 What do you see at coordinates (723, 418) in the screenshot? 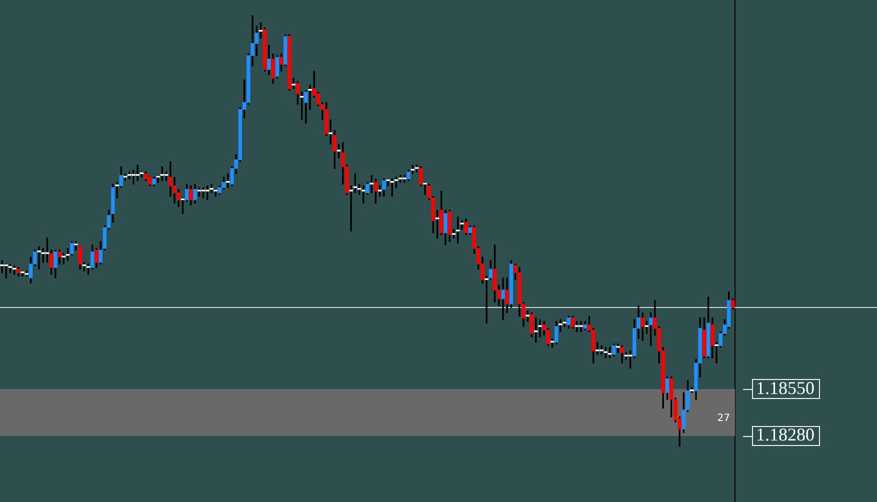
I see `band-label: 27` at bounding box center [723, 418].